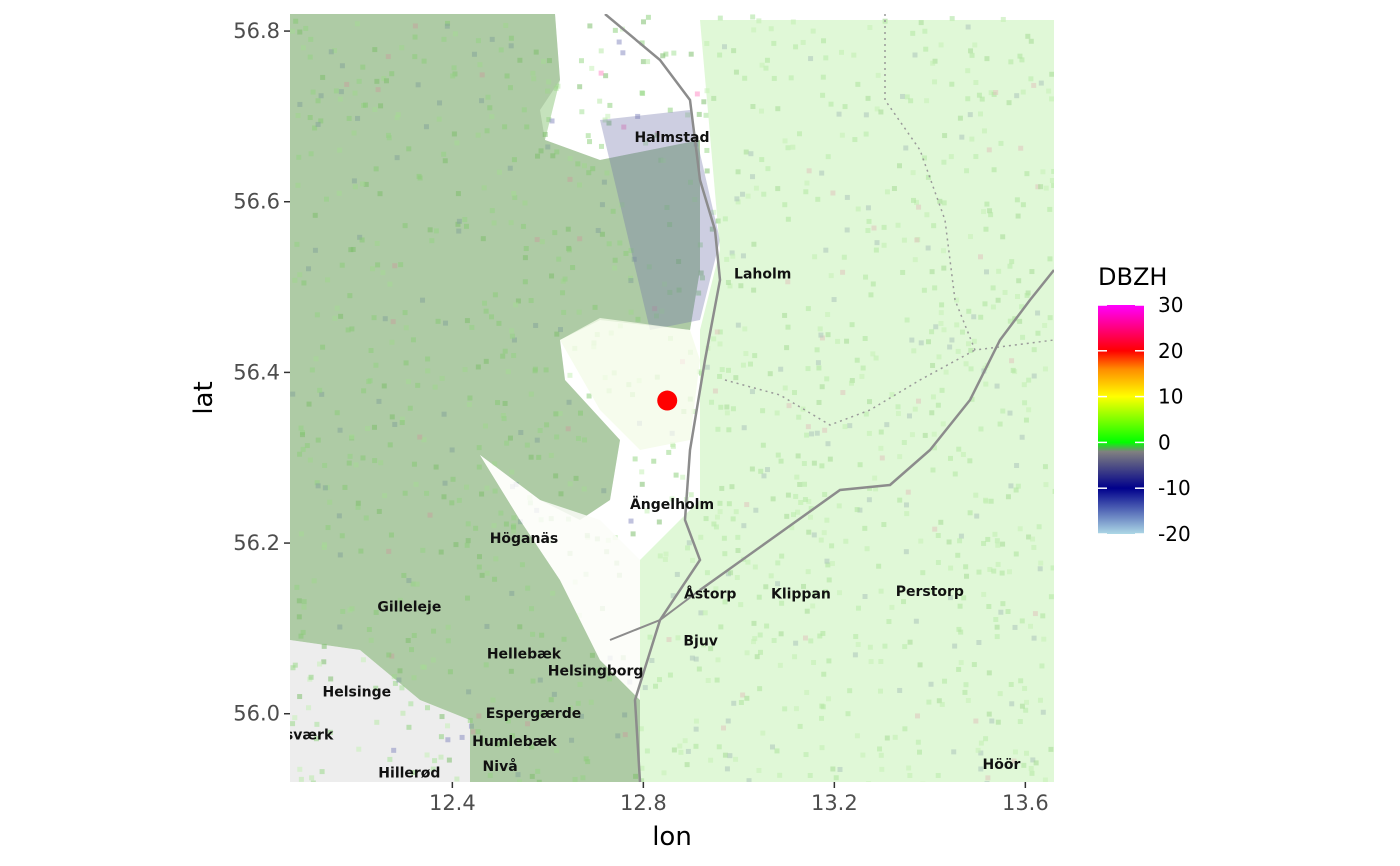 This screenshot has height=866, width=1400. I want to click on legend-label: -10, so click(1174, 488).